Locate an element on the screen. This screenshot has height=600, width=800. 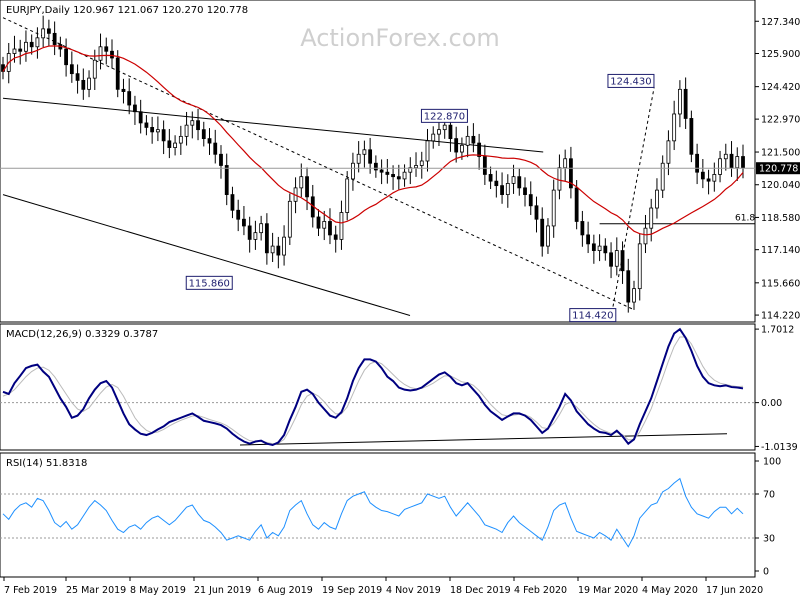
x-tick-label: 8 May 2019 is located at coordinates (158, 590).